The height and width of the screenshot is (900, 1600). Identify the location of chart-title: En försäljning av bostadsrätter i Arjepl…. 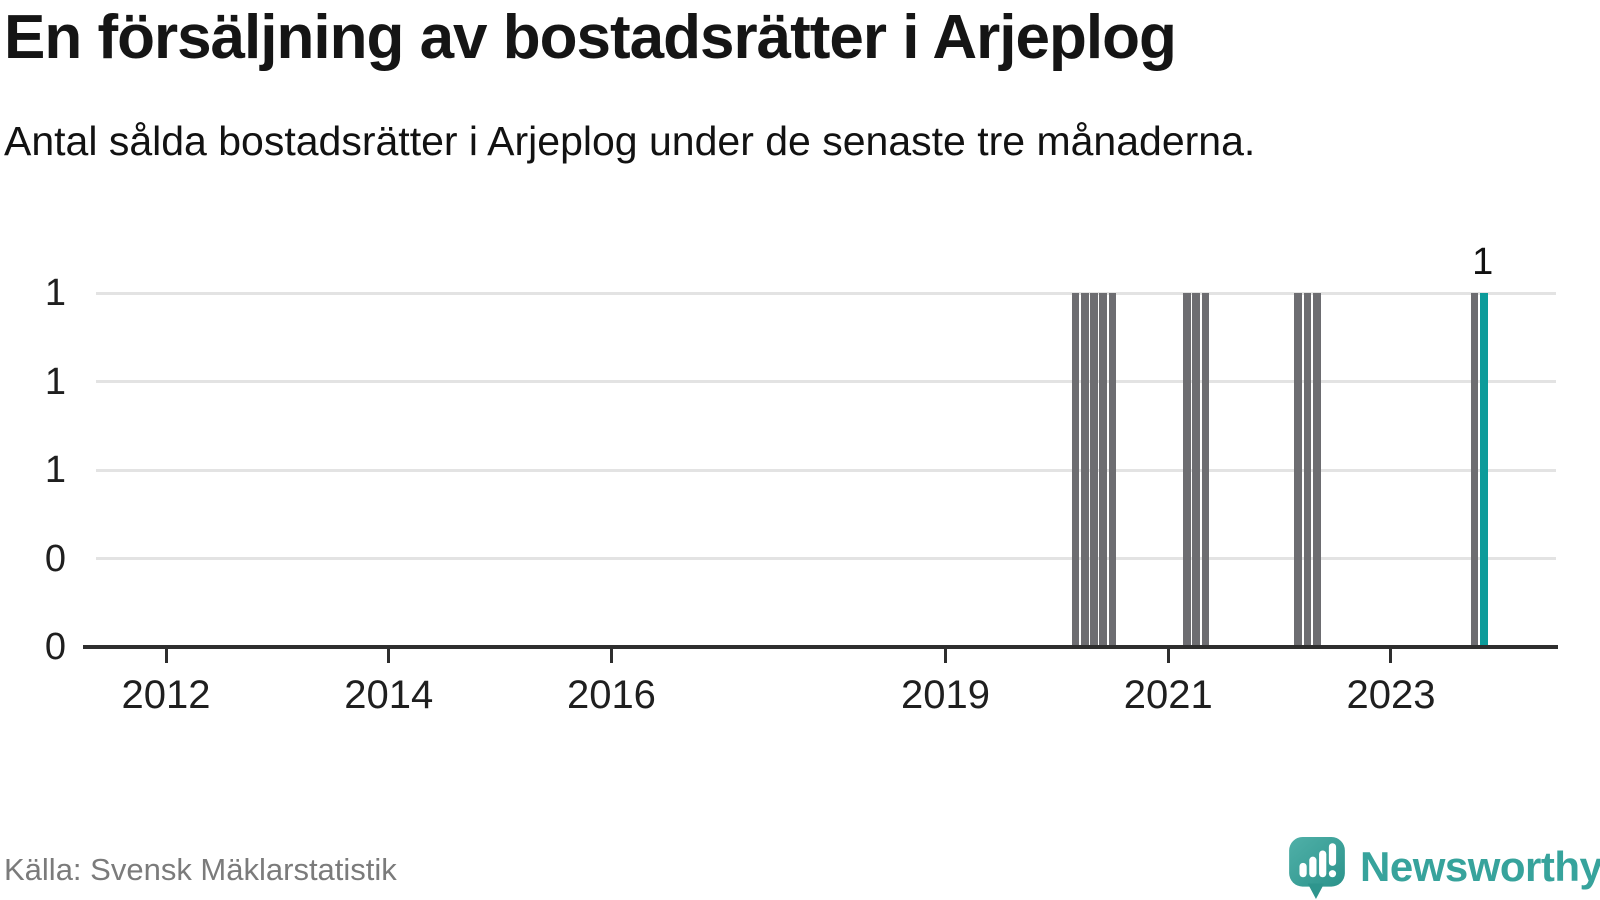
(590, 37).